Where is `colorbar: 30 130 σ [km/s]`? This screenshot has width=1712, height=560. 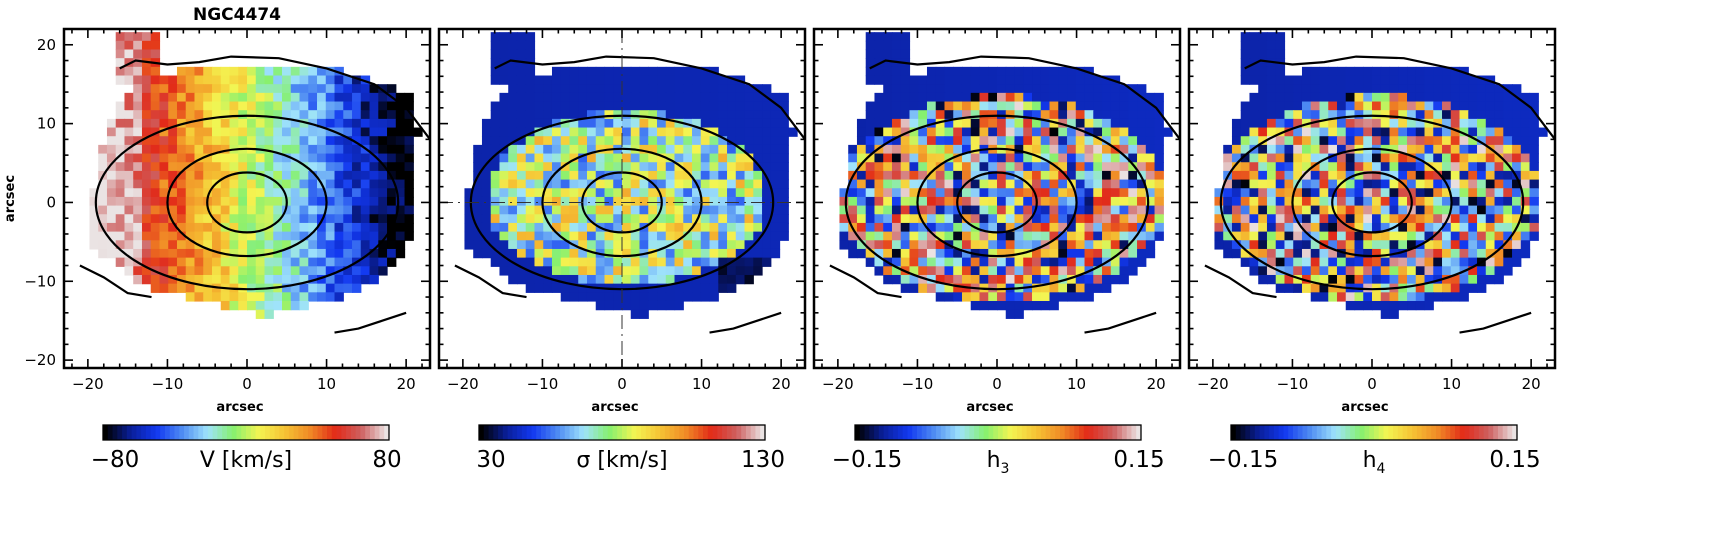
colorbar: 30 130 σ [km/s] is located at coordinates (630, 448).